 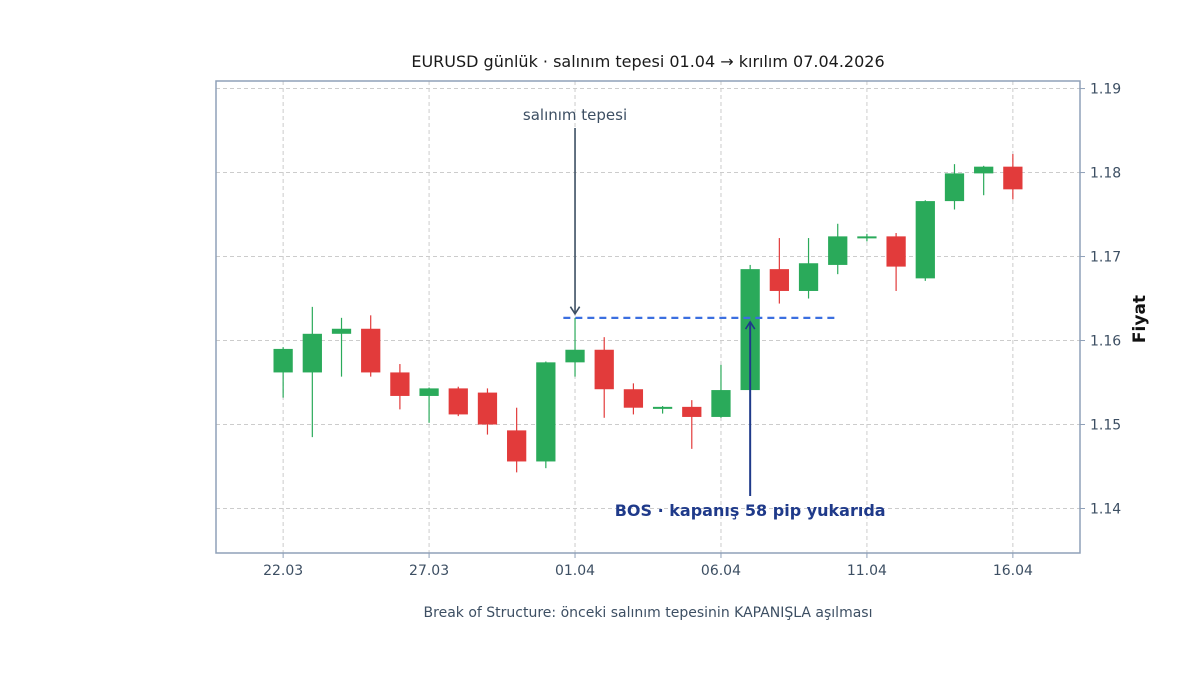 I want to click on x-tick-label: 06.04, so click(x=721, y=571).